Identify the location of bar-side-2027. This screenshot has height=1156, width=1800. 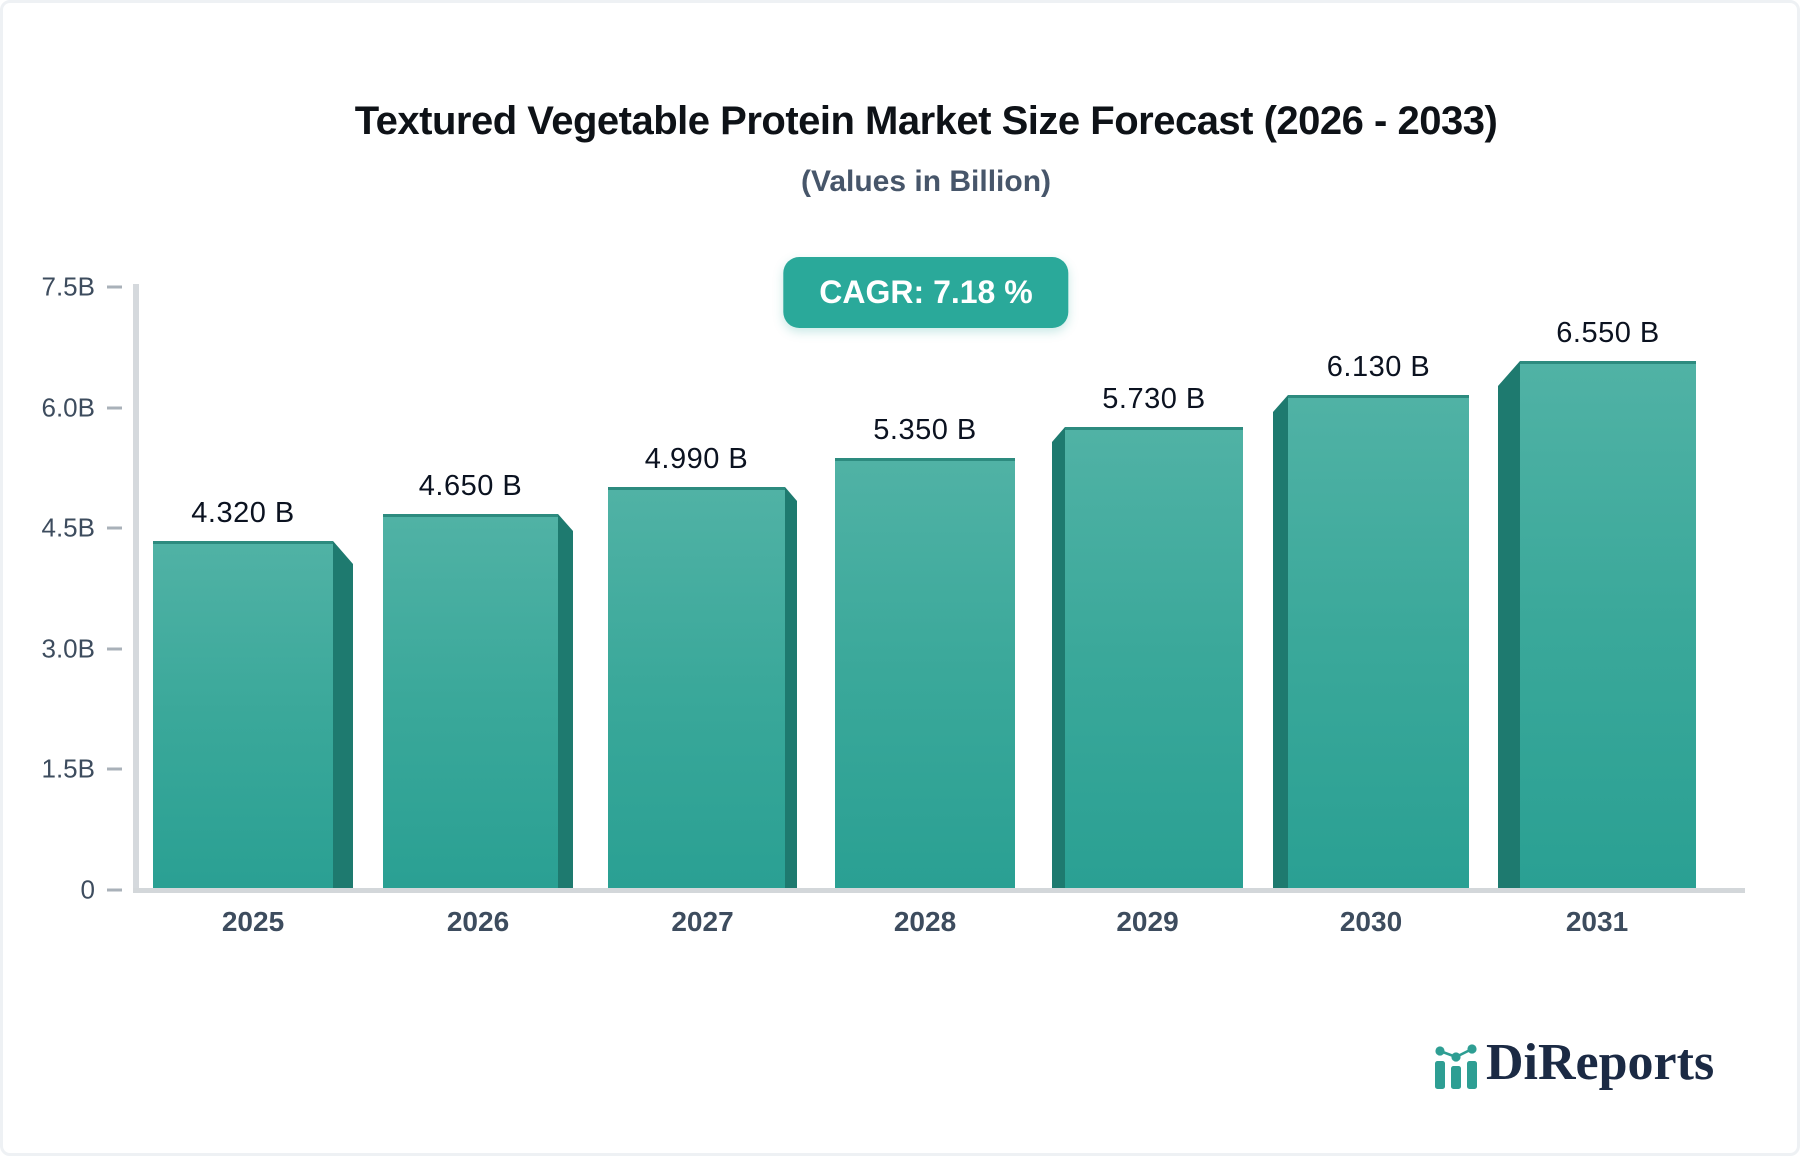
(791, 687).